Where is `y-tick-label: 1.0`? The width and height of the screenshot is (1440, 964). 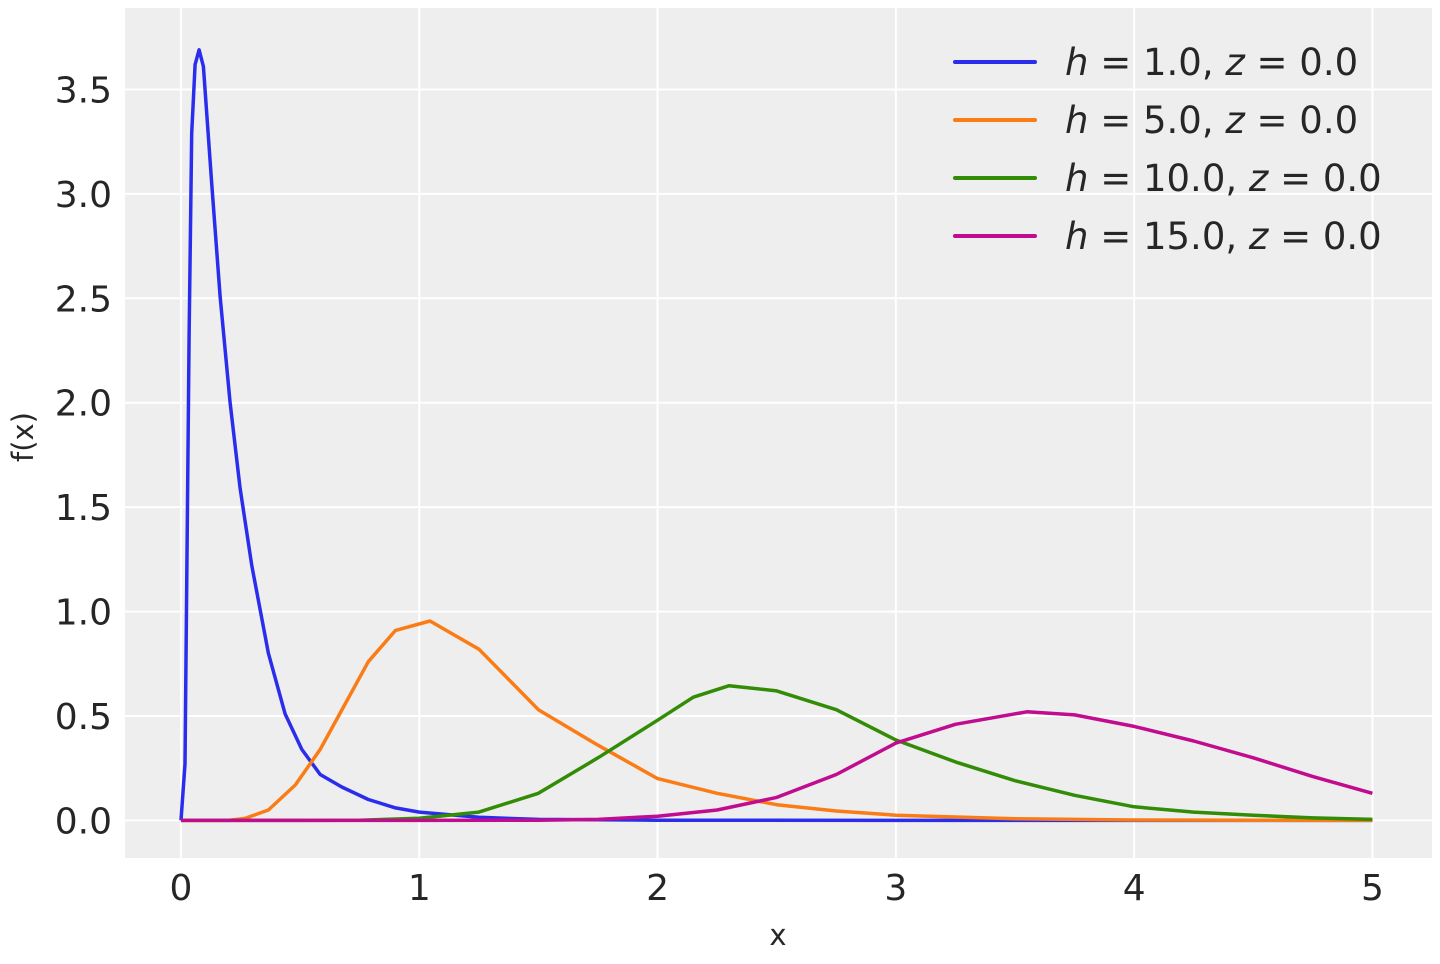 y-tick-label: 1.0 is located at coordinates (83, 613).